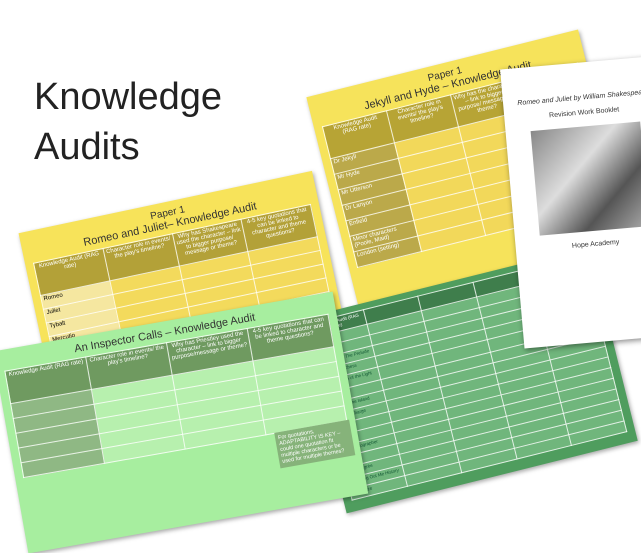  Describe the element at coordinates (579, 98) in the screenshot. I see `booklet-title: Romeo and Juliet by William Shakespeare` at that location.